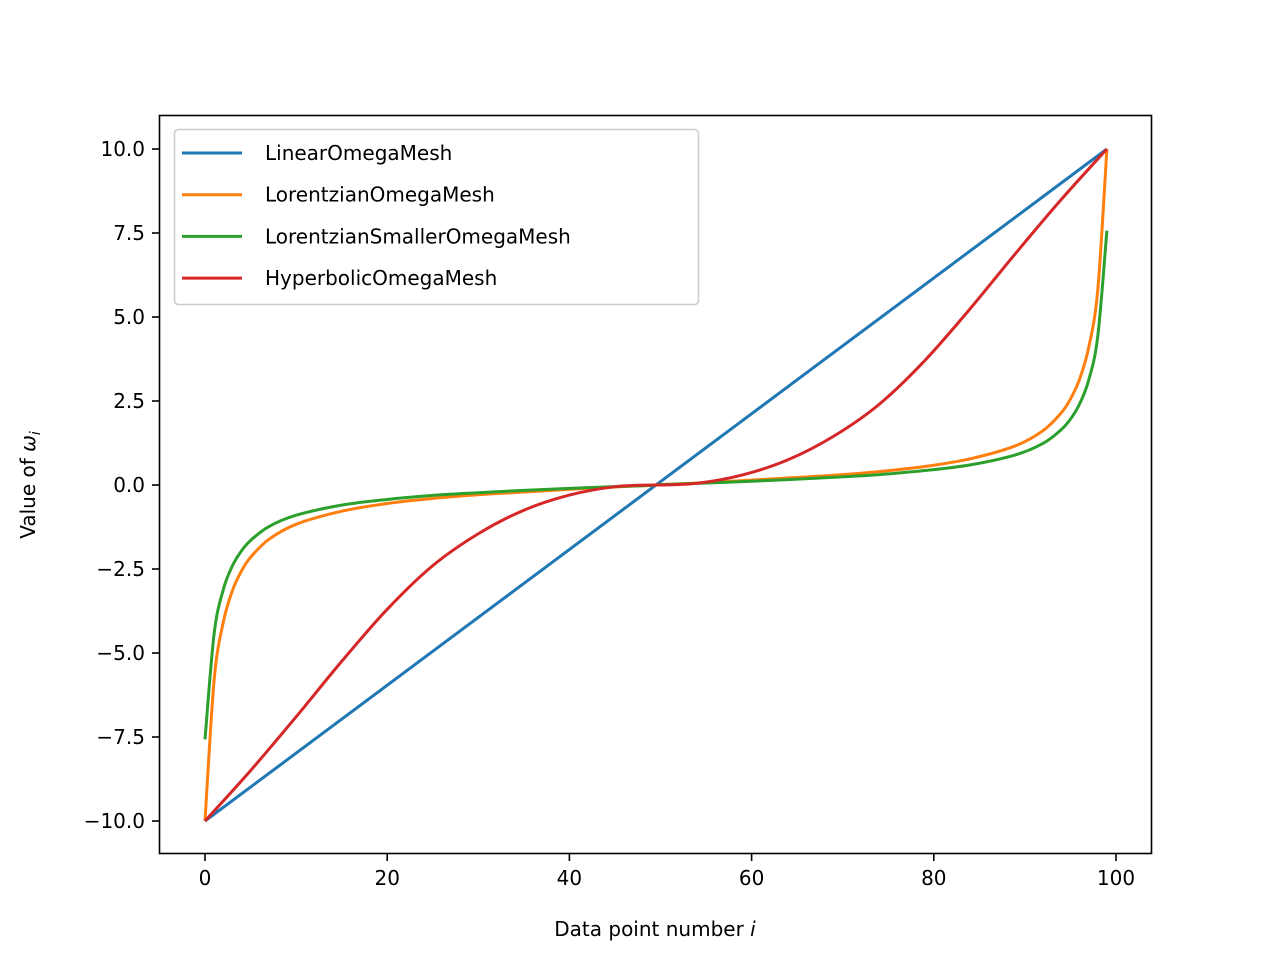 The width and height of the screenshot is (1280, 960). I want to click on legend-item: LorentzianSmallerOmegaMesh, so click(376, 236).